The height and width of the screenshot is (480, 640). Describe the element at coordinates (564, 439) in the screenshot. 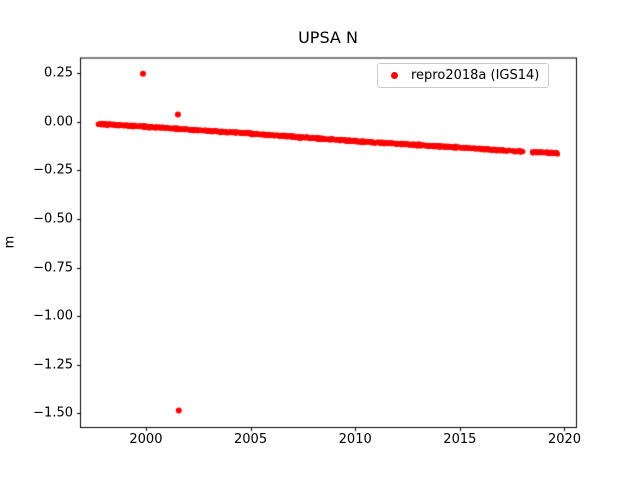

I see `x-tick-label: 2020` at that location.